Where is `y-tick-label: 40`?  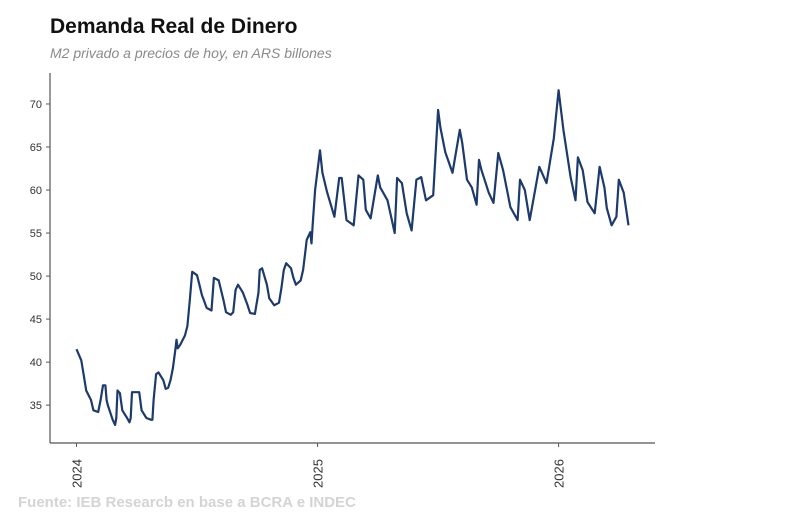 y-tick-label: 40 is located at coordinates (36, 363).